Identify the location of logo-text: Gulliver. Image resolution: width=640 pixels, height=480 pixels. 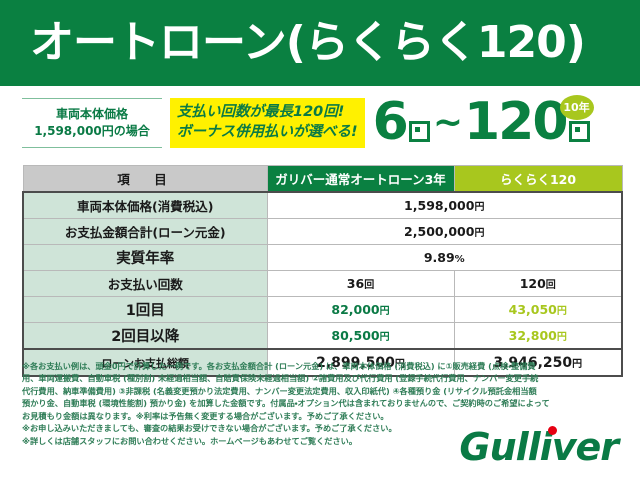
(539, 447).